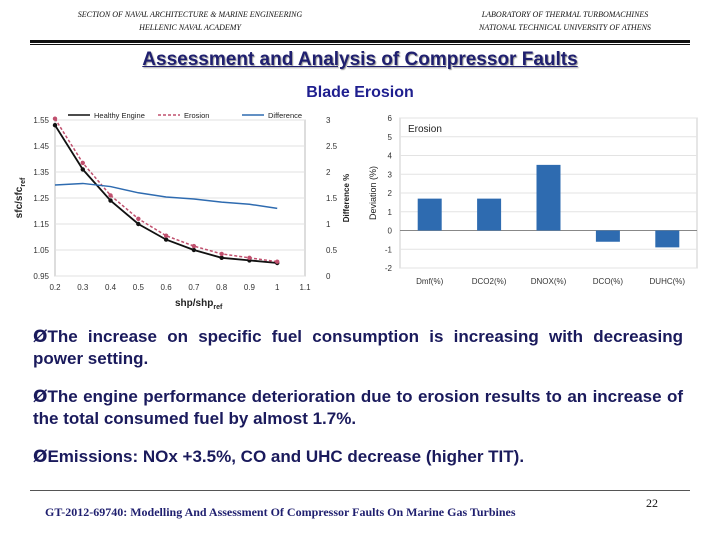 Image resolution: width=720 pixels, height=540 pixels. What do you see at coordinates (328, 224) in the screenshot?
I see `y2-tick-label: 1` at bounding box center [328, 224].